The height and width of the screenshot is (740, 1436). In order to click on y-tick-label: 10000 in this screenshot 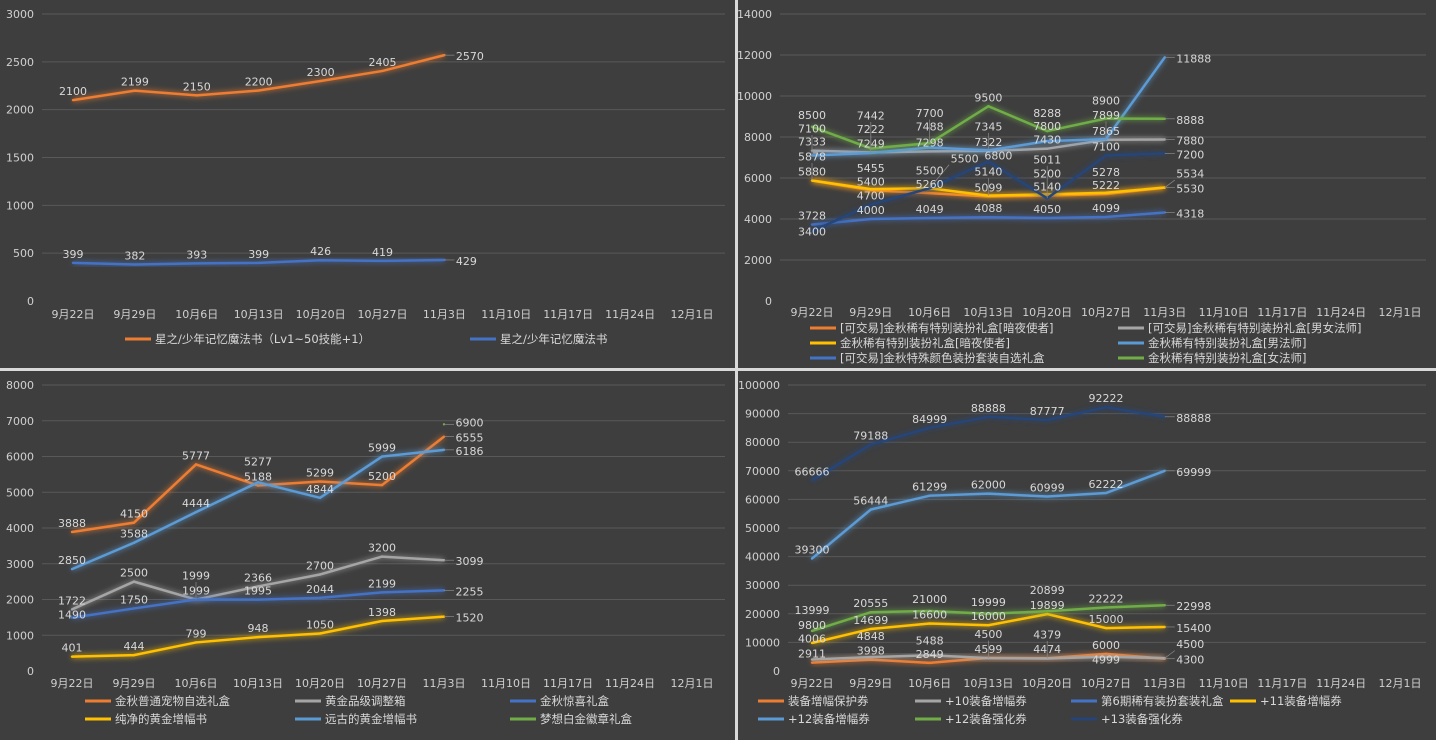, I will do `click(762, 642)`.